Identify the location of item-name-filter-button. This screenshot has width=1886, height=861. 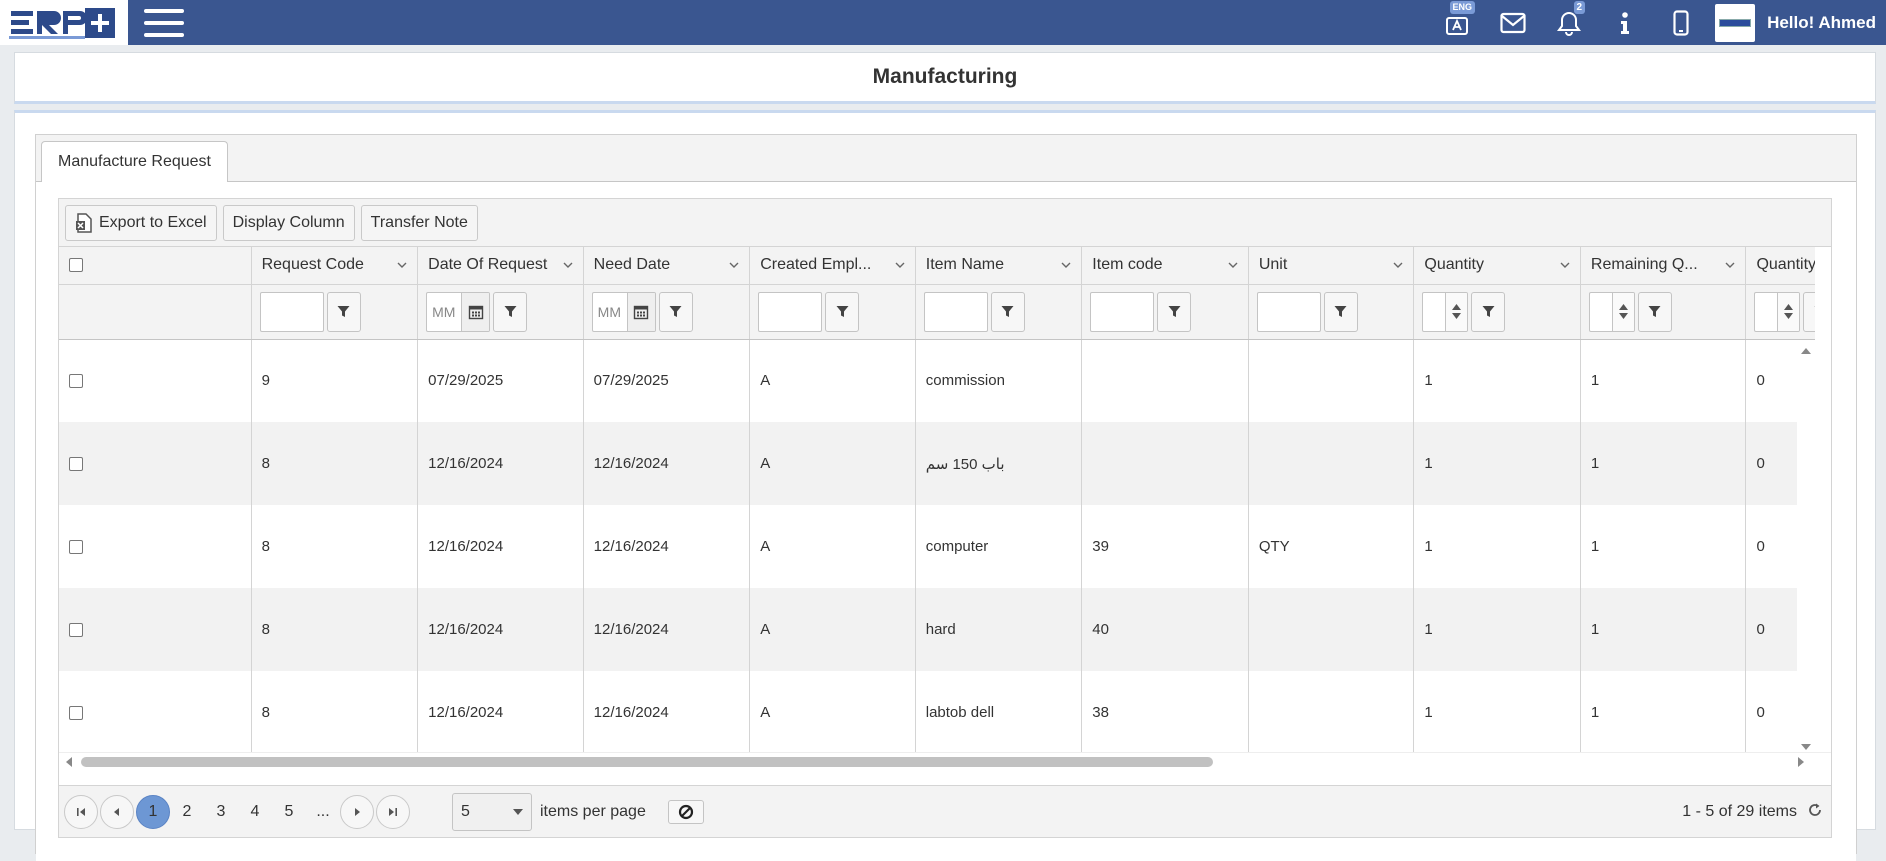
(1007, 311).